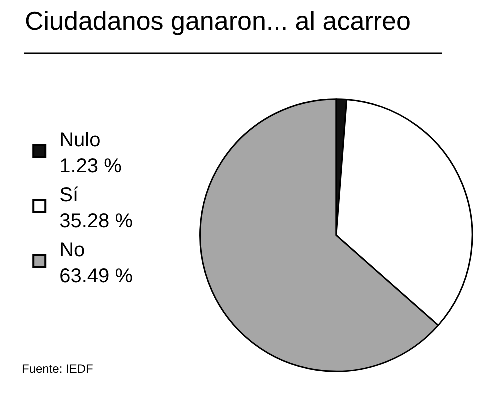  I want to click on data-label: 35.28 %, so click(97, 221).